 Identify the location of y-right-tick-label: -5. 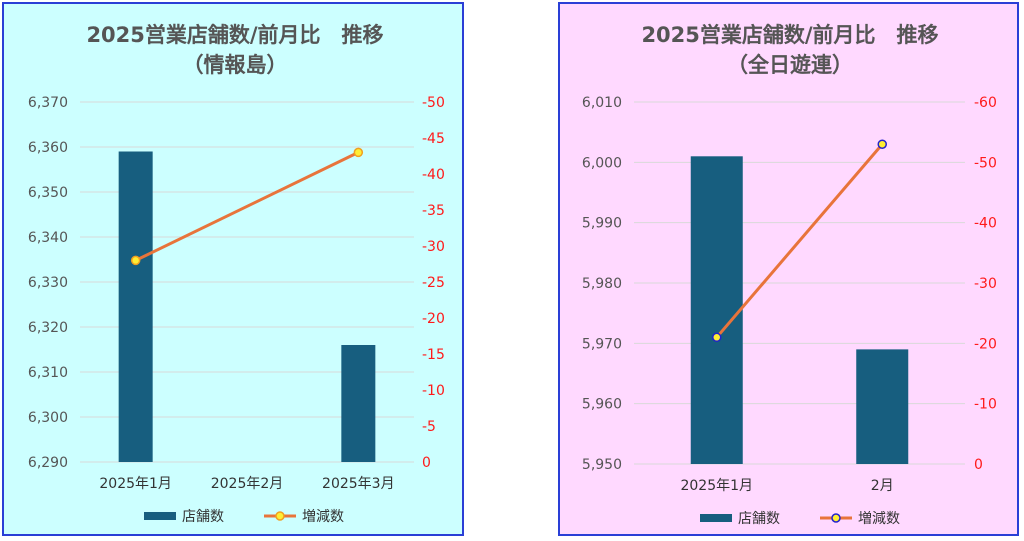
(429, 427).